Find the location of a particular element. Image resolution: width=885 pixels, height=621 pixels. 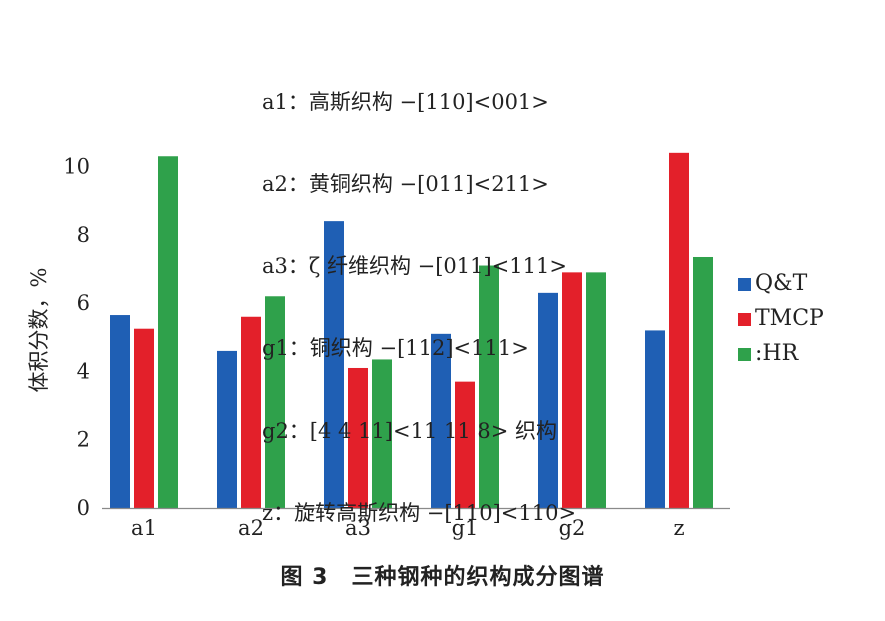

x-tick-label-g2: g2 is located at coordinates (572, 528).